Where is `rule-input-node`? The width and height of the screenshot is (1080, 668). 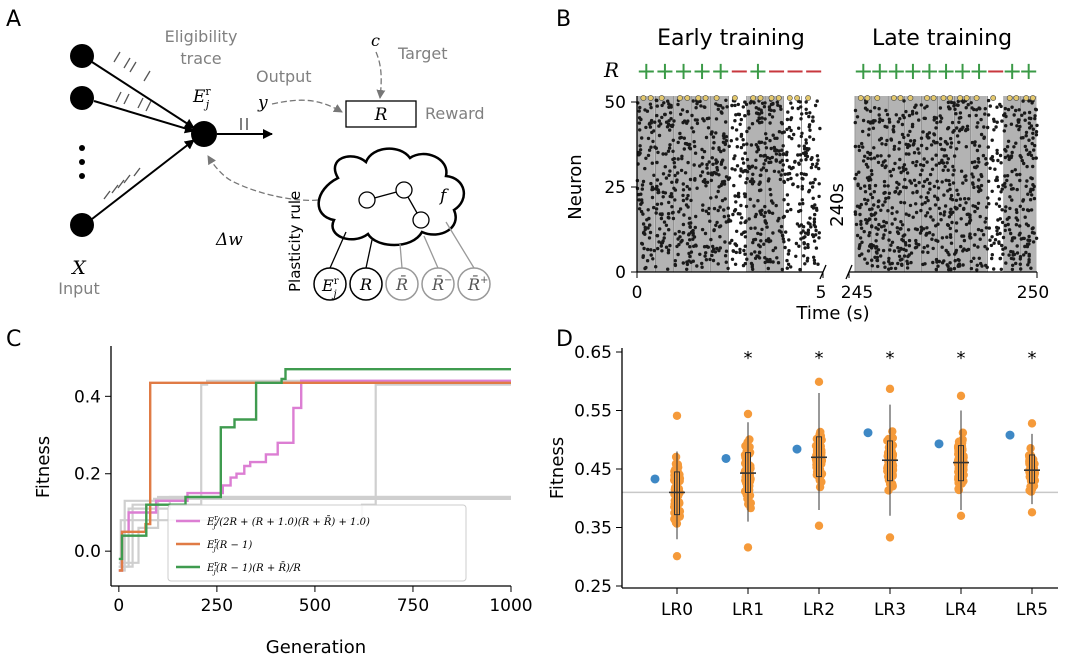
rule-input-node is located at coordinates (330, 284).